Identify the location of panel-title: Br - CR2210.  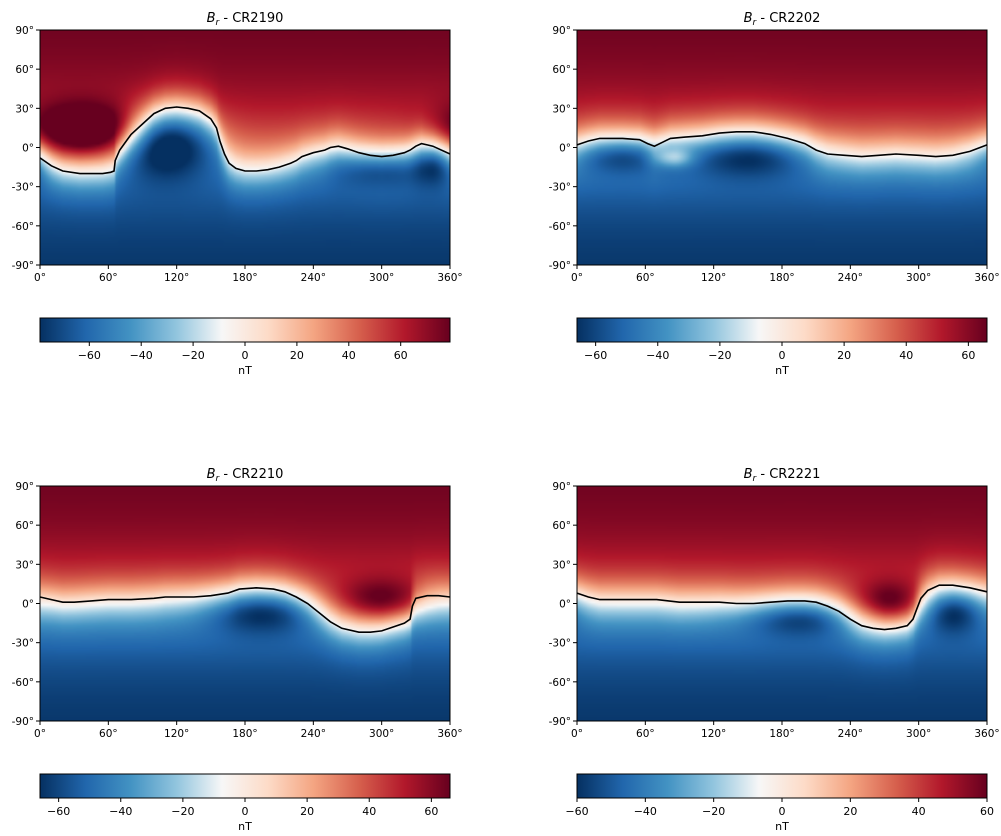
(245, 475).